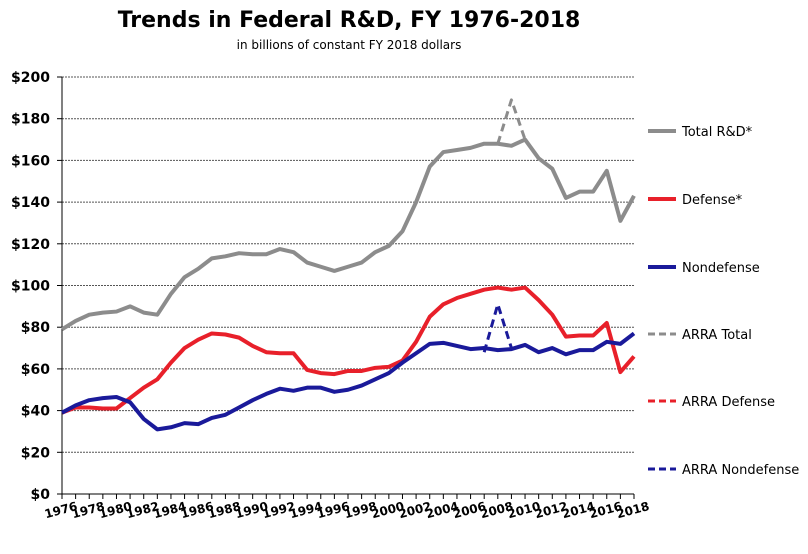 The height and width of the screenshot is (554, 808). Describe the element at coordinates (35, 328) in the screenshot. I see `y-tick-label: $80` at that location.